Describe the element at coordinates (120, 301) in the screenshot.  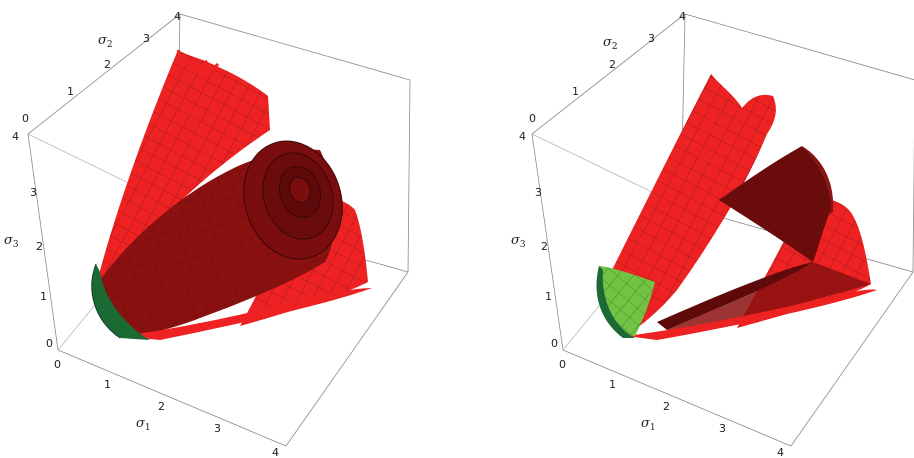
I see `cap-dark-green-left` at that location.